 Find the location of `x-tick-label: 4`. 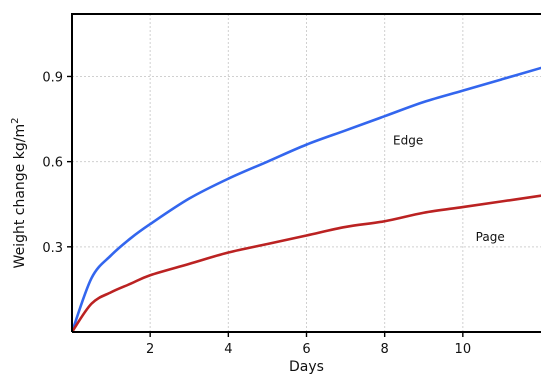

x-tick-label: 4 is located at coordinates (228, 349).